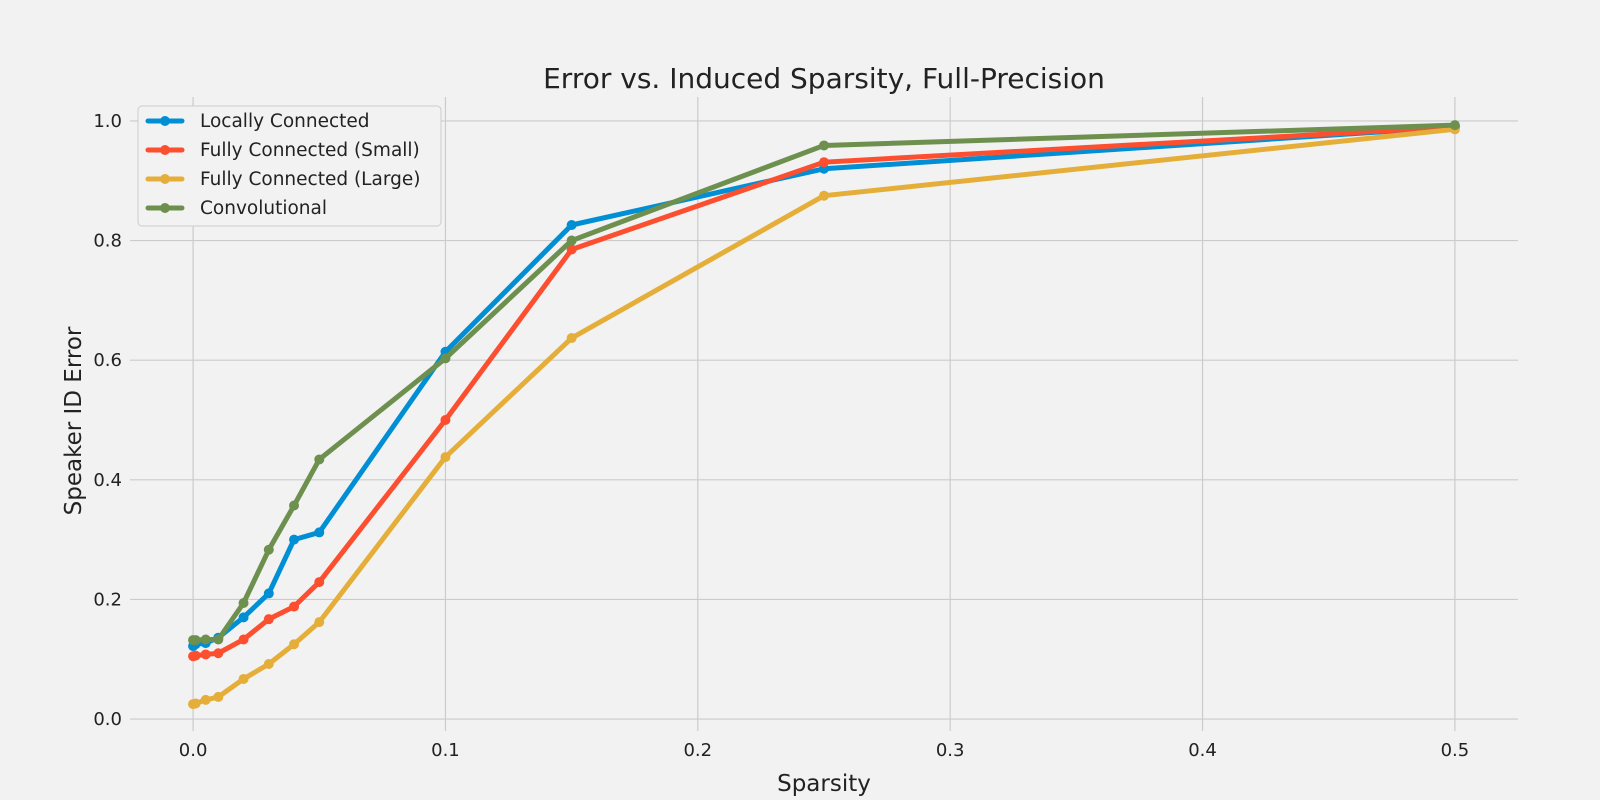 The width and height of the screenshot is (1600, 800). I want to click on legend-frame, so click(289, 166).